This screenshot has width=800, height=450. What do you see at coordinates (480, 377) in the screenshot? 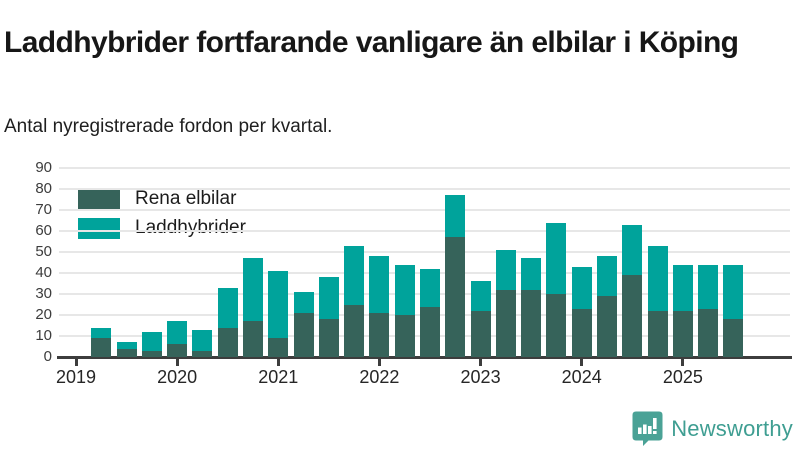
I see `x-axis-label: 2023` at bounding box center [480, 377].